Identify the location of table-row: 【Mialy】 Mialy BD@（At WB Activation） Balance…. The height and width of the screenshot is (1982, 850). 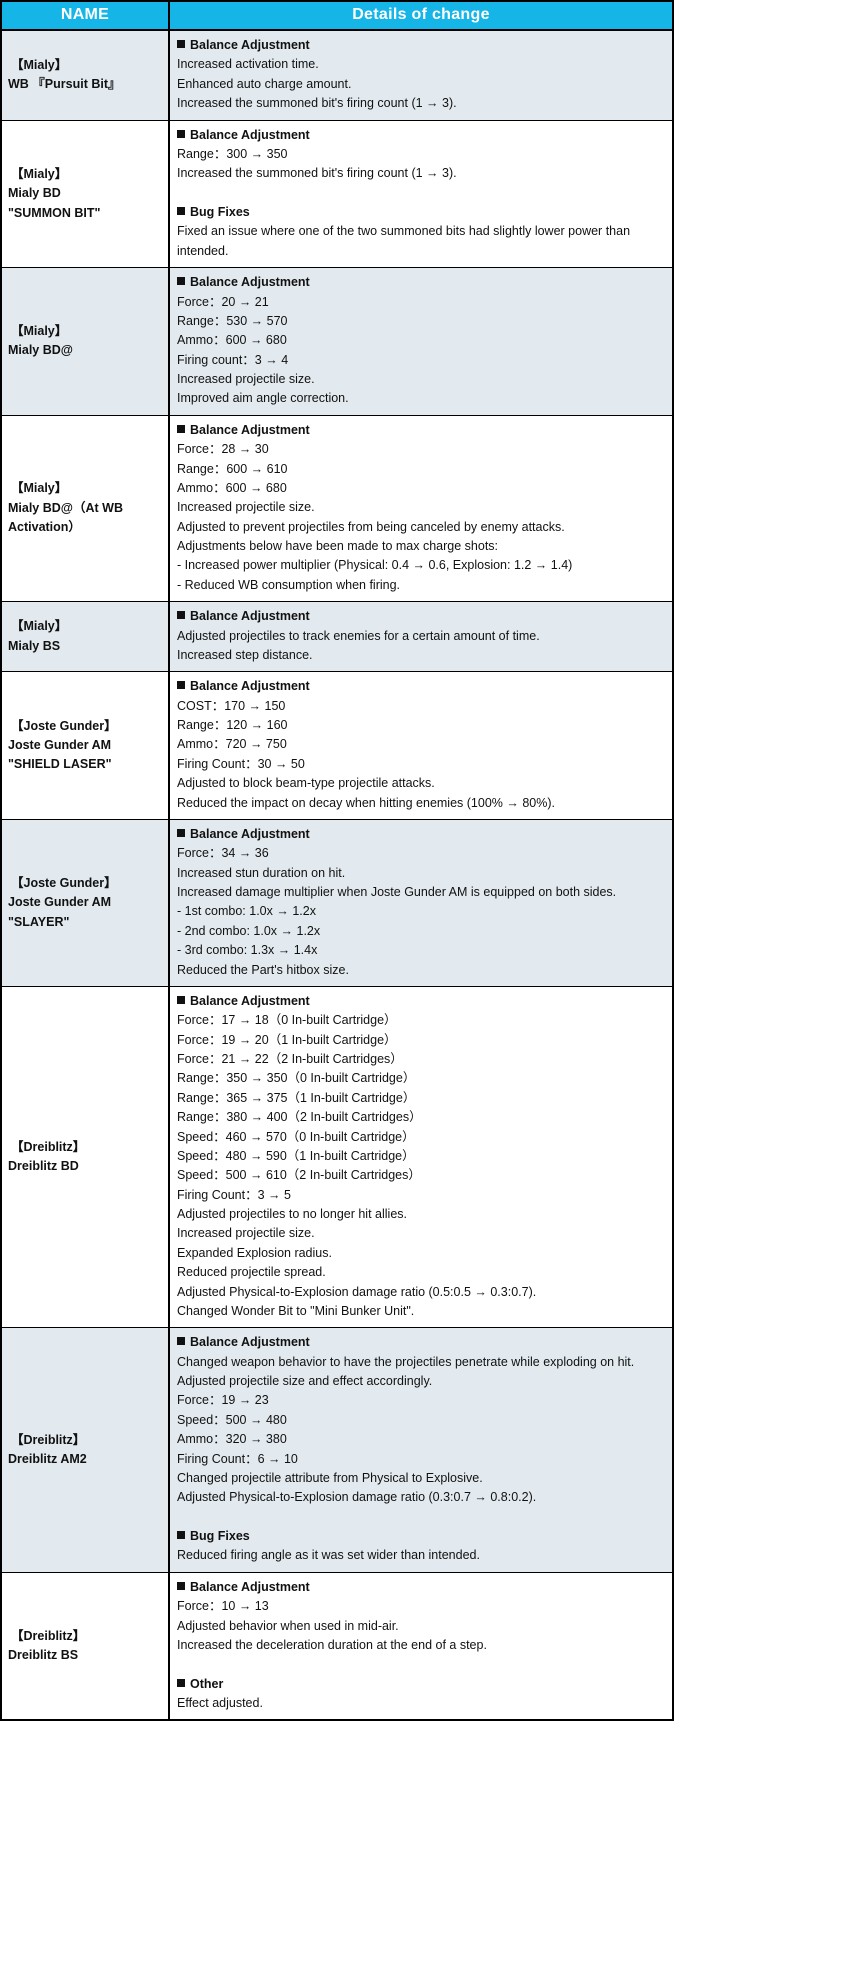
(337, 508).